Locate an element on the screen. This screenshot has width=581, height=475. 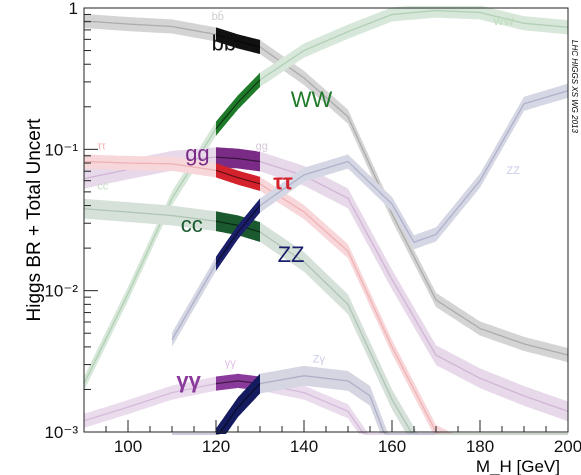
series-z-band is located at coordinates (238, 403).